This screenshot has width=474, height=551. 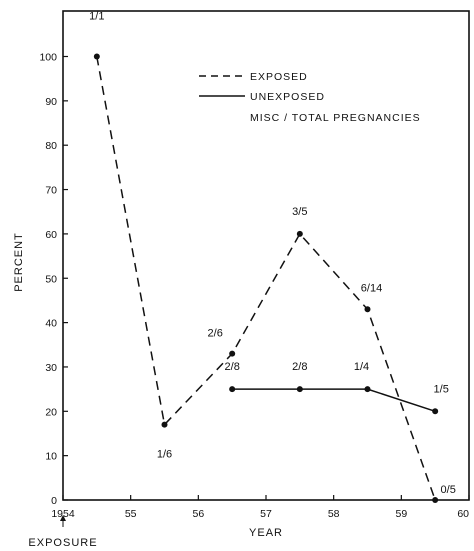 I want to click on data-label: 6/14, so click(x=371, y=288).